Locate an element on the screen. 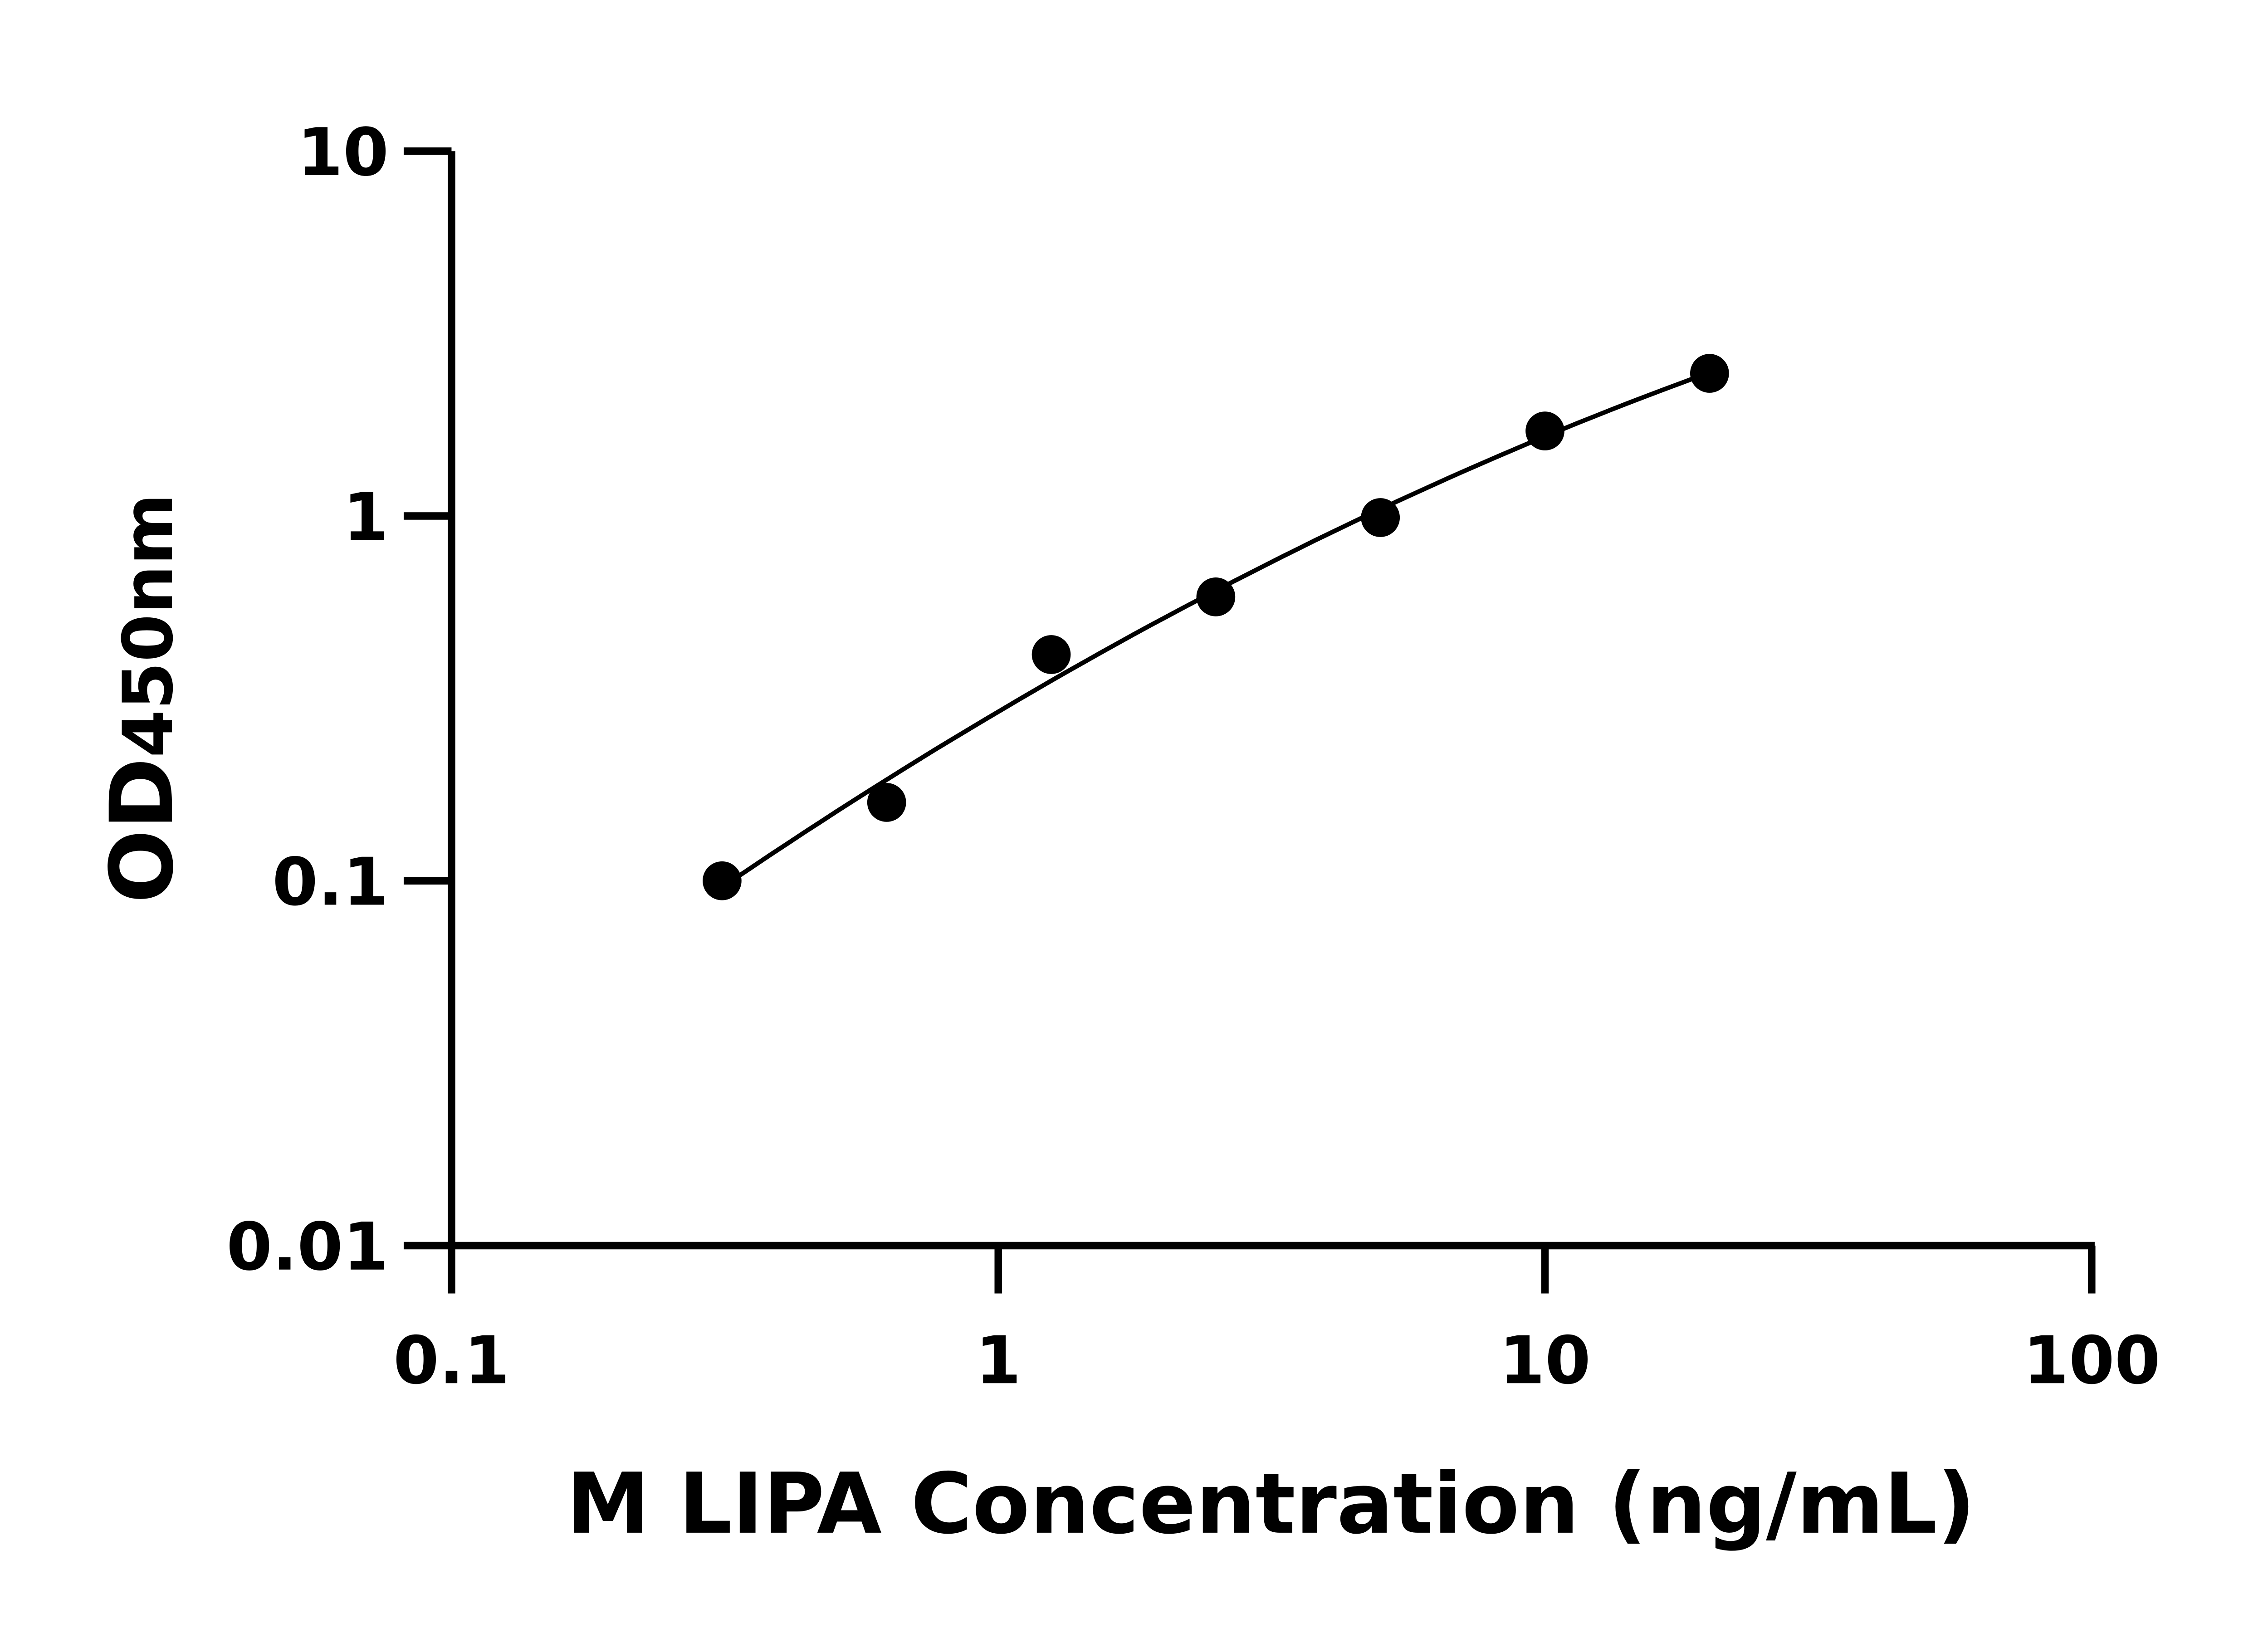 The width and height of the screenshot is (2268, 1633). y-tick-label: 0.01 is located at coordinates (308, 1247).